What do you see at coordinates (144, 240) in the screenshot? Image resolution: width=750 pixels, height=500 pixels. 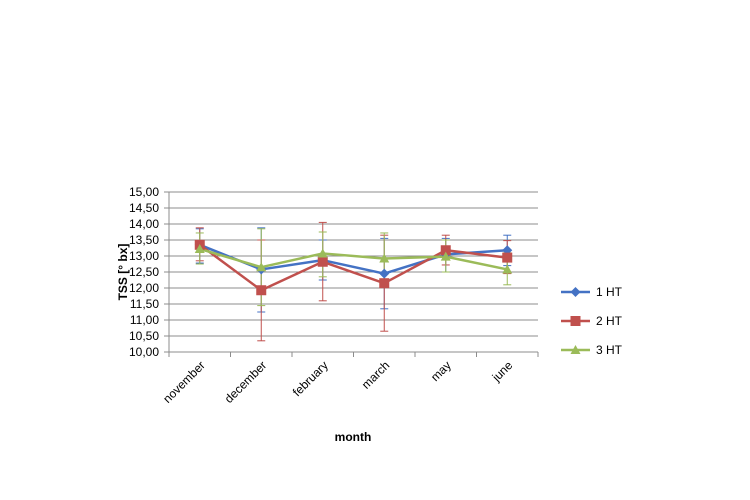 I see `y-tick-label: 13,50` at bounding box center [144, 240].